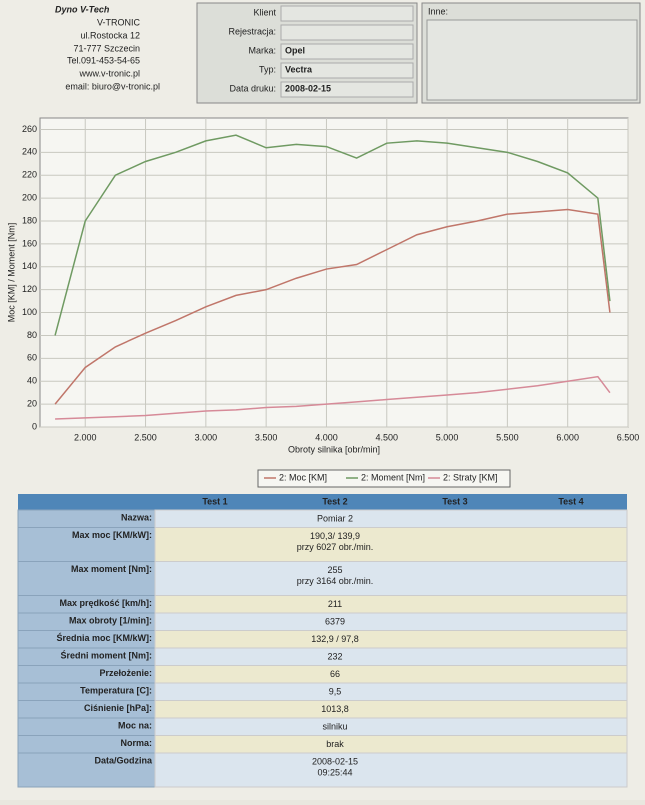  I want to click on y-tick-label: 140, so click(29, 266).